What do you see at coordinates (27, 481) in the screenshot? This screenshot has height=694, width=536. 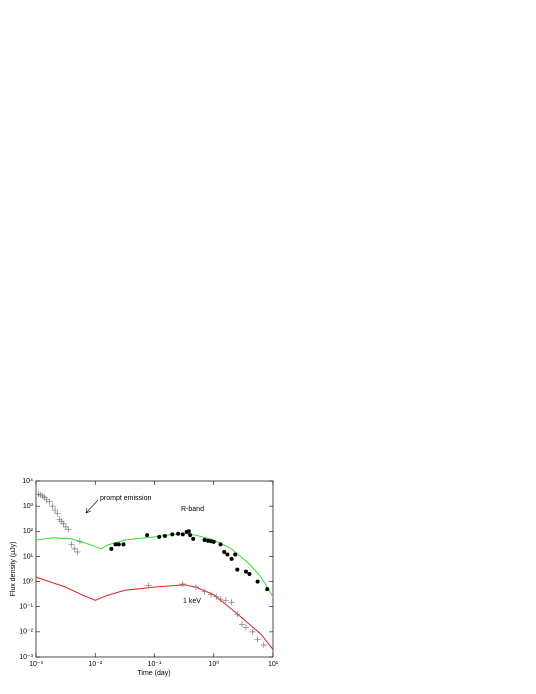 I see `y-tick-label: 10⁴` at bounding box center [27, 481].